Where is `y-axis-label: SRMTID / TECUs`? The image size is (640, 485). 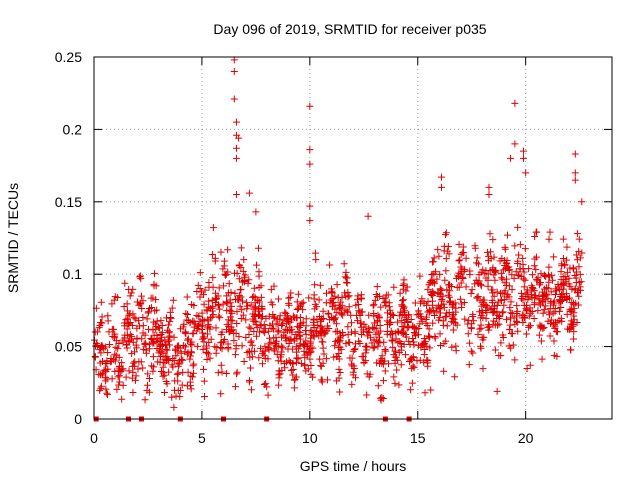 y-axis-label: SRMTID / TECUs is located at coordinates (13, 238).